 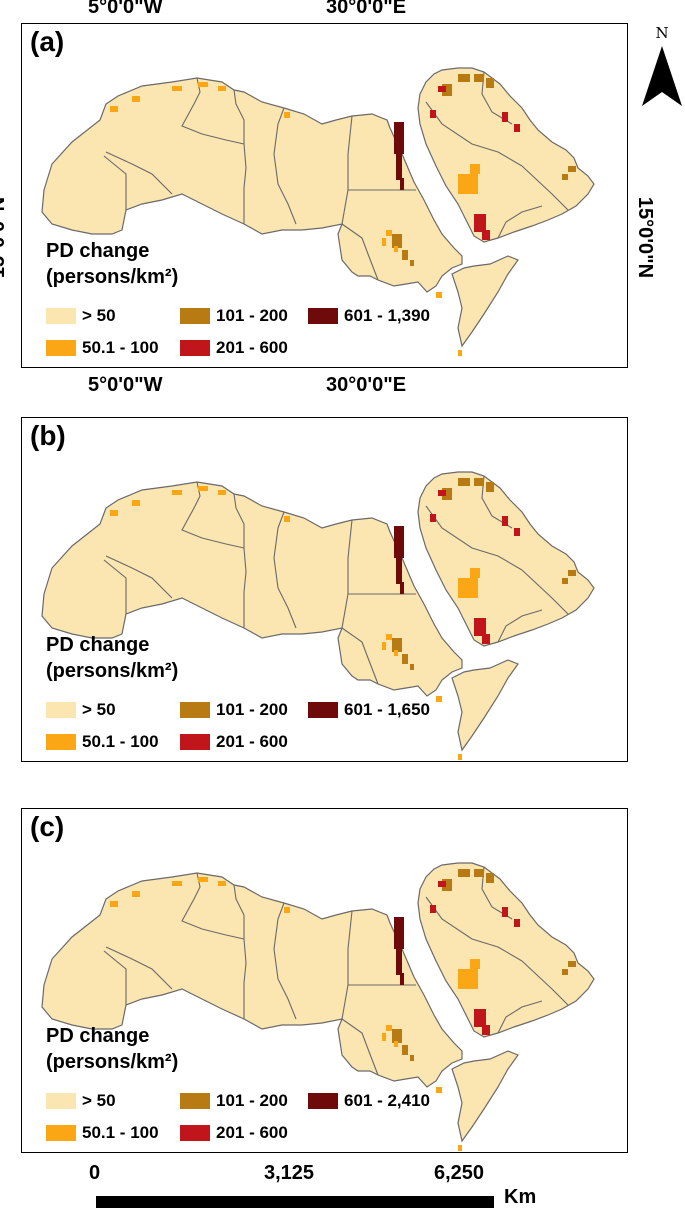 I want to click on legend-text-c-2: 101 - 200, so click(x=252, y=1100).